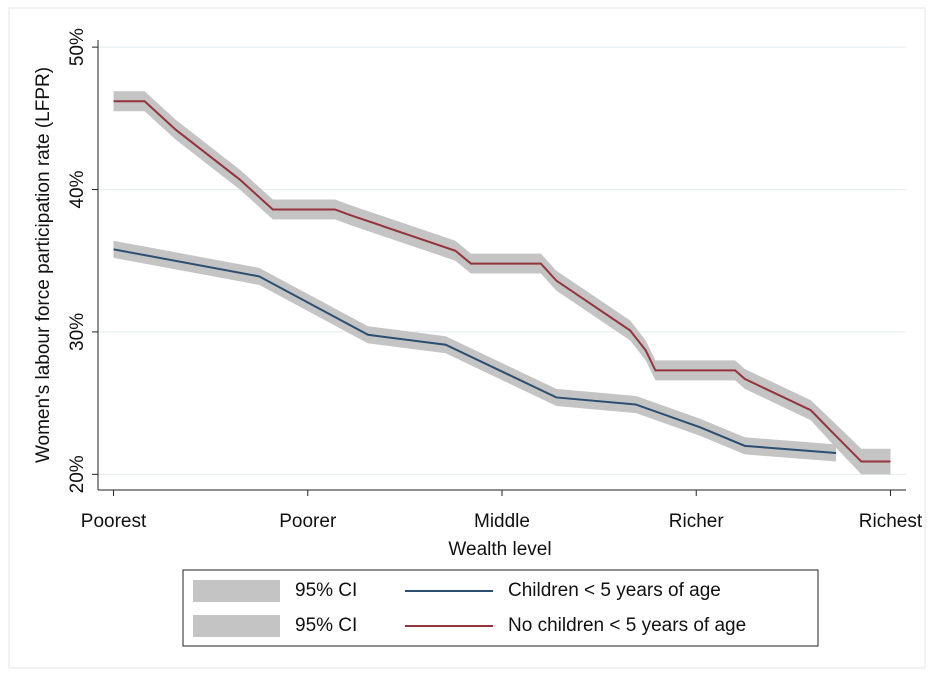 This screenshot has height=673, width=930. I want to click on x-tick-label: Middle, so click(502, 521).